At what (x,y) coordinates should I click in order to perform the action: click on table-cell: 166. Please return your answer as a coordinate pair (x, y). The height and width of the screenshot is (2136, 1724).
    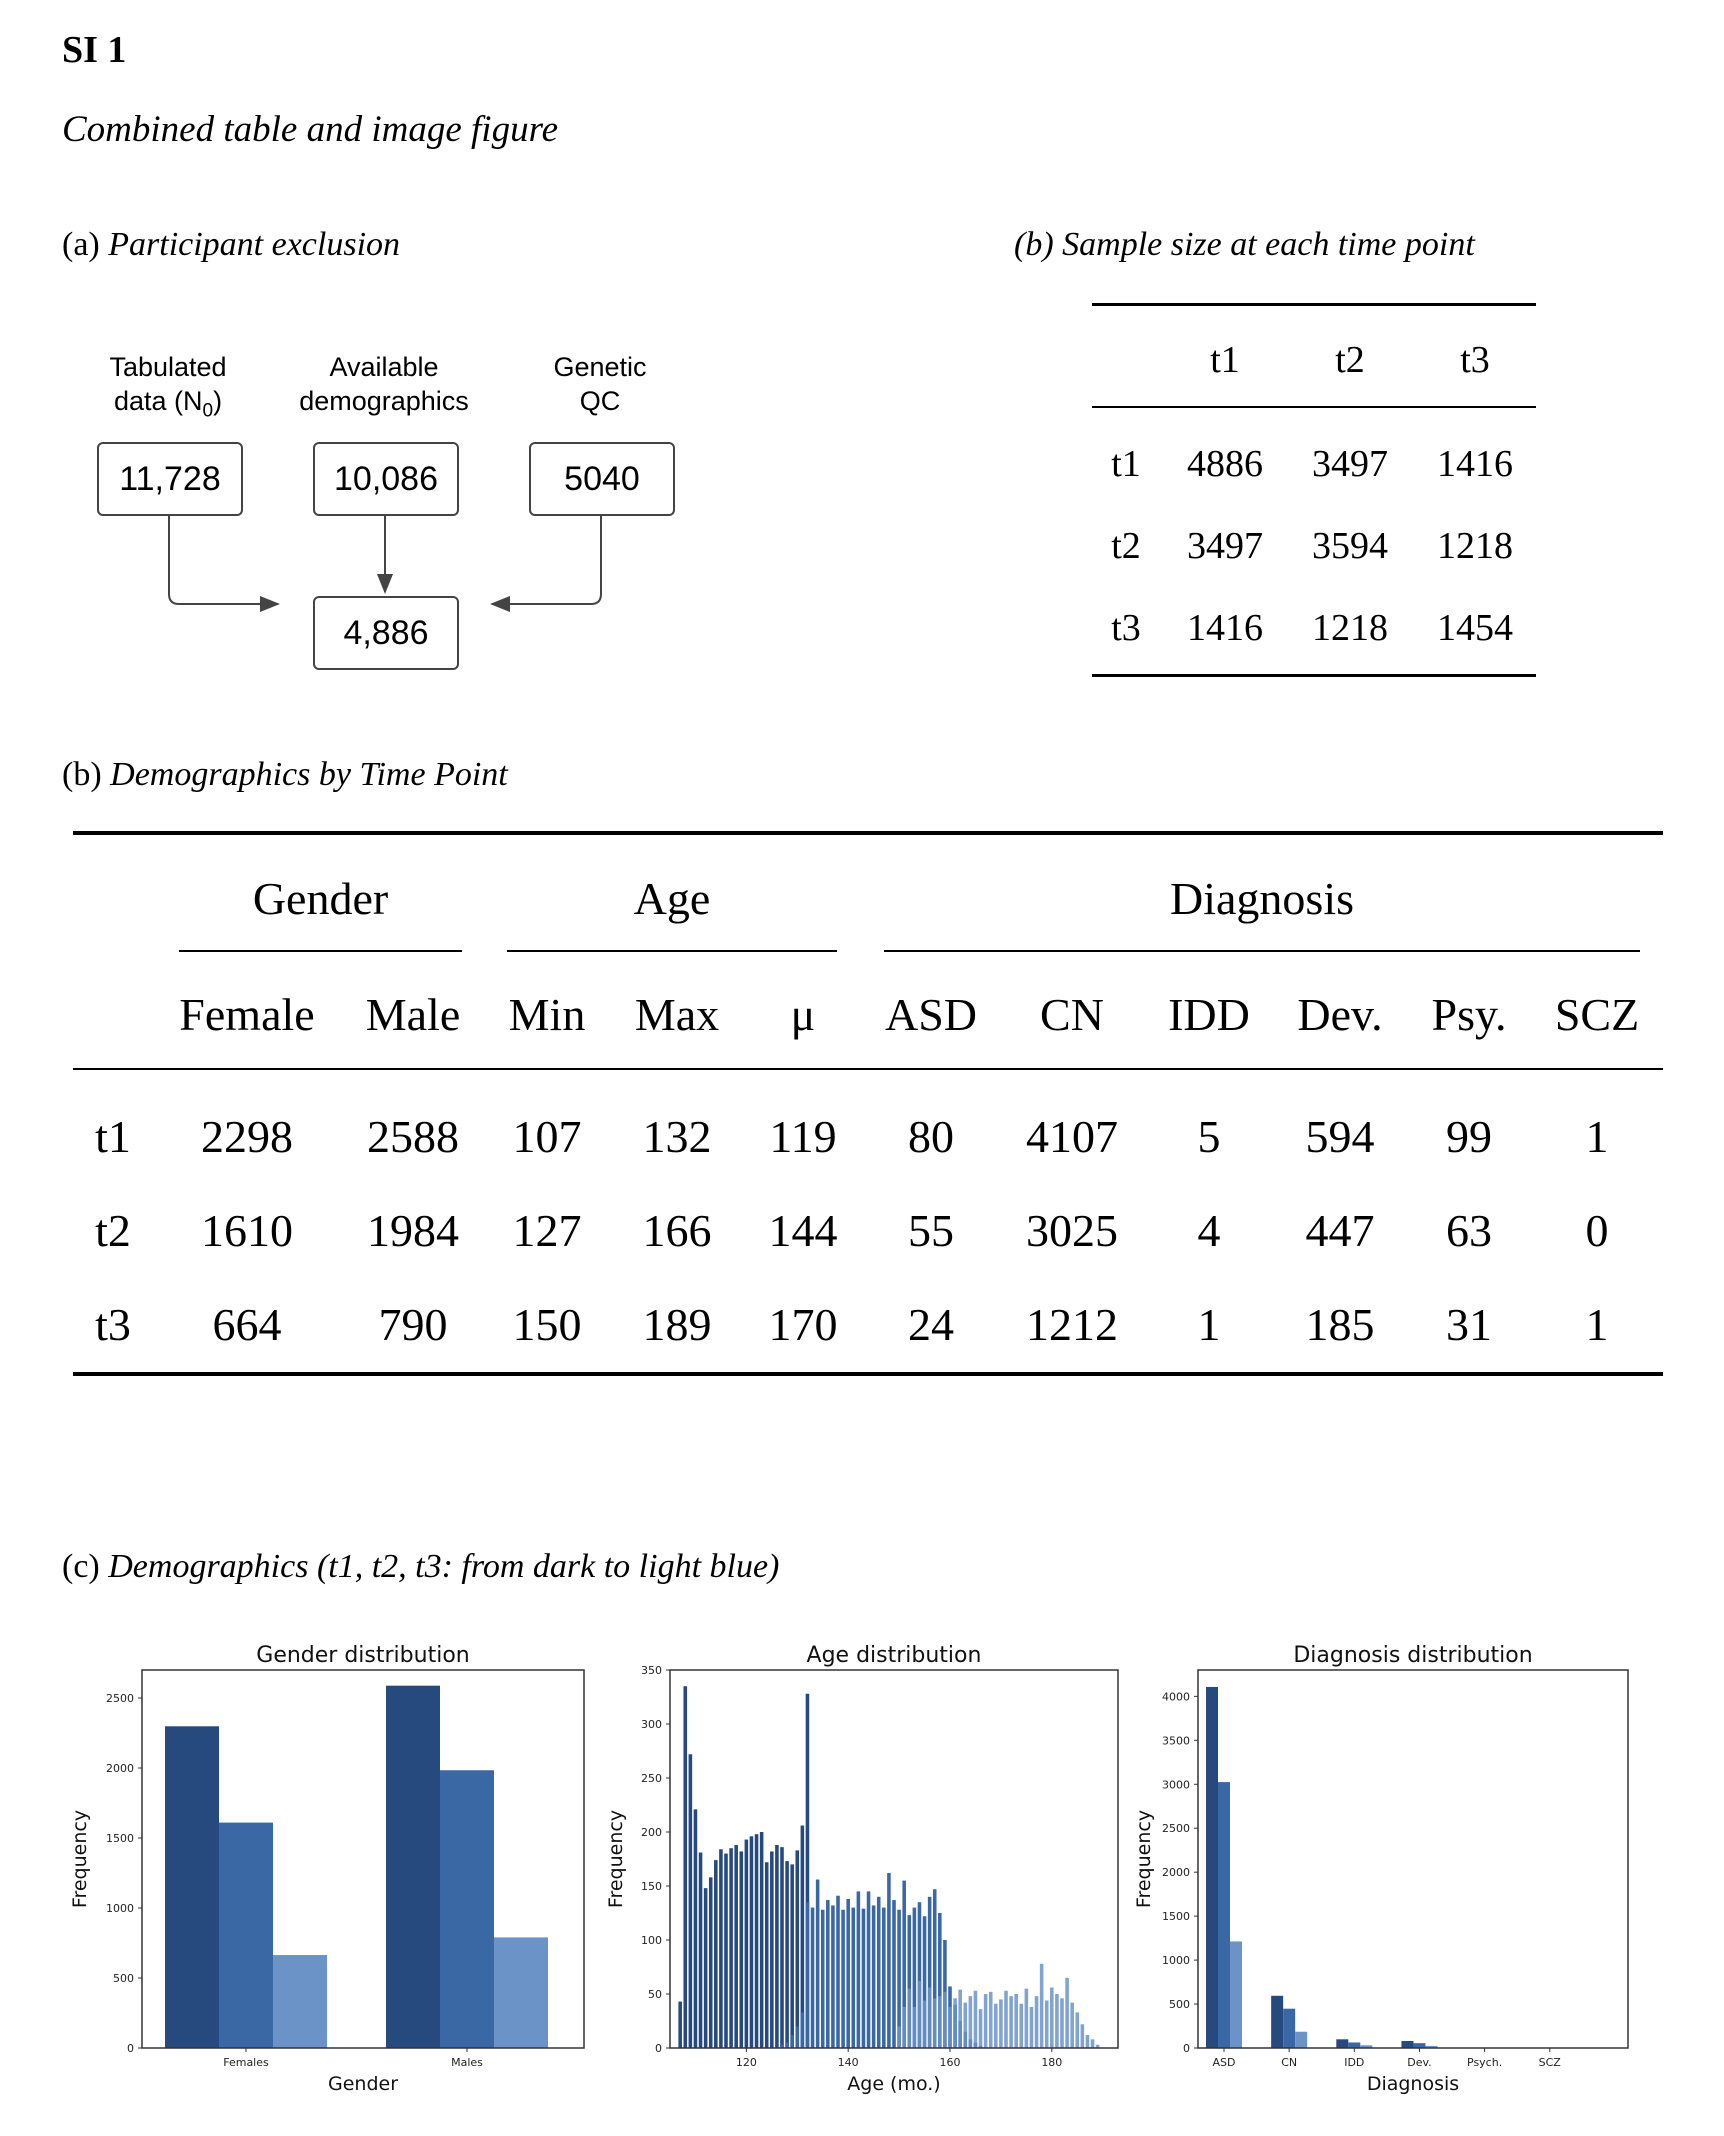
    Looking at the image, I should click on (677, 1230).